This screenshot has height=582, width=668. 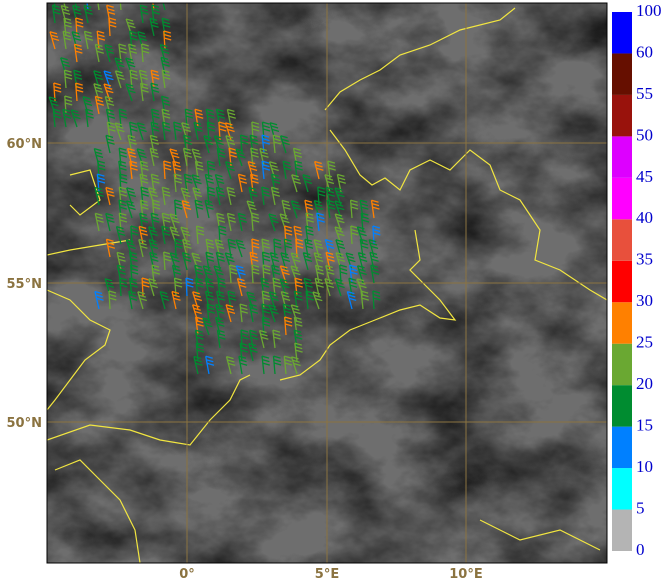 I want to click on lon-label: 5°E, so click(x=327, y=574).